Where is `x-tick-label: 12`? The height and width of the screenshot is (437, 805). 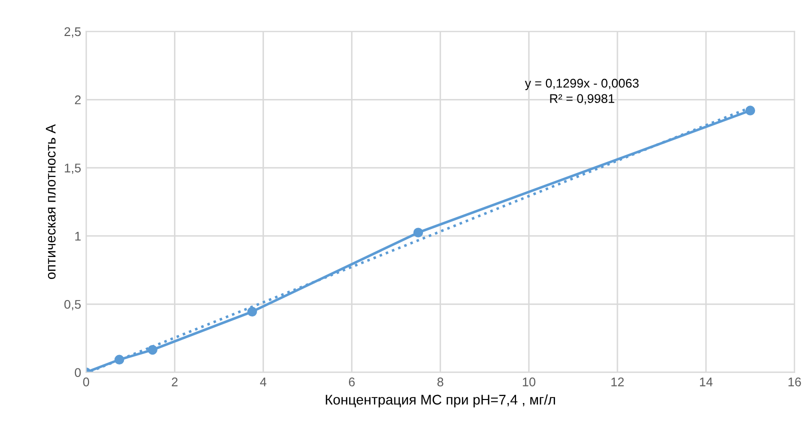
x-tick-label: 12 is located at coordinates (617, 382).